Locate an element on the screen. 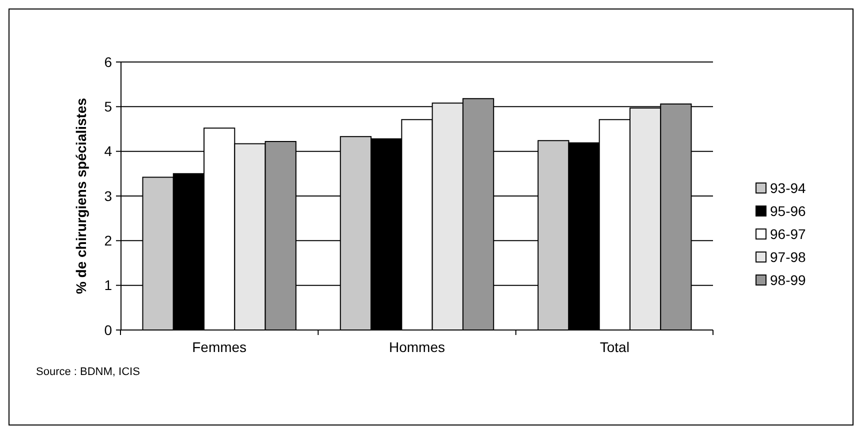 Image resolution: width=854 pixels, height=428 pixels. y-axis-title: % de chirurgiens spécialistes is located at coordinates (81, 196).